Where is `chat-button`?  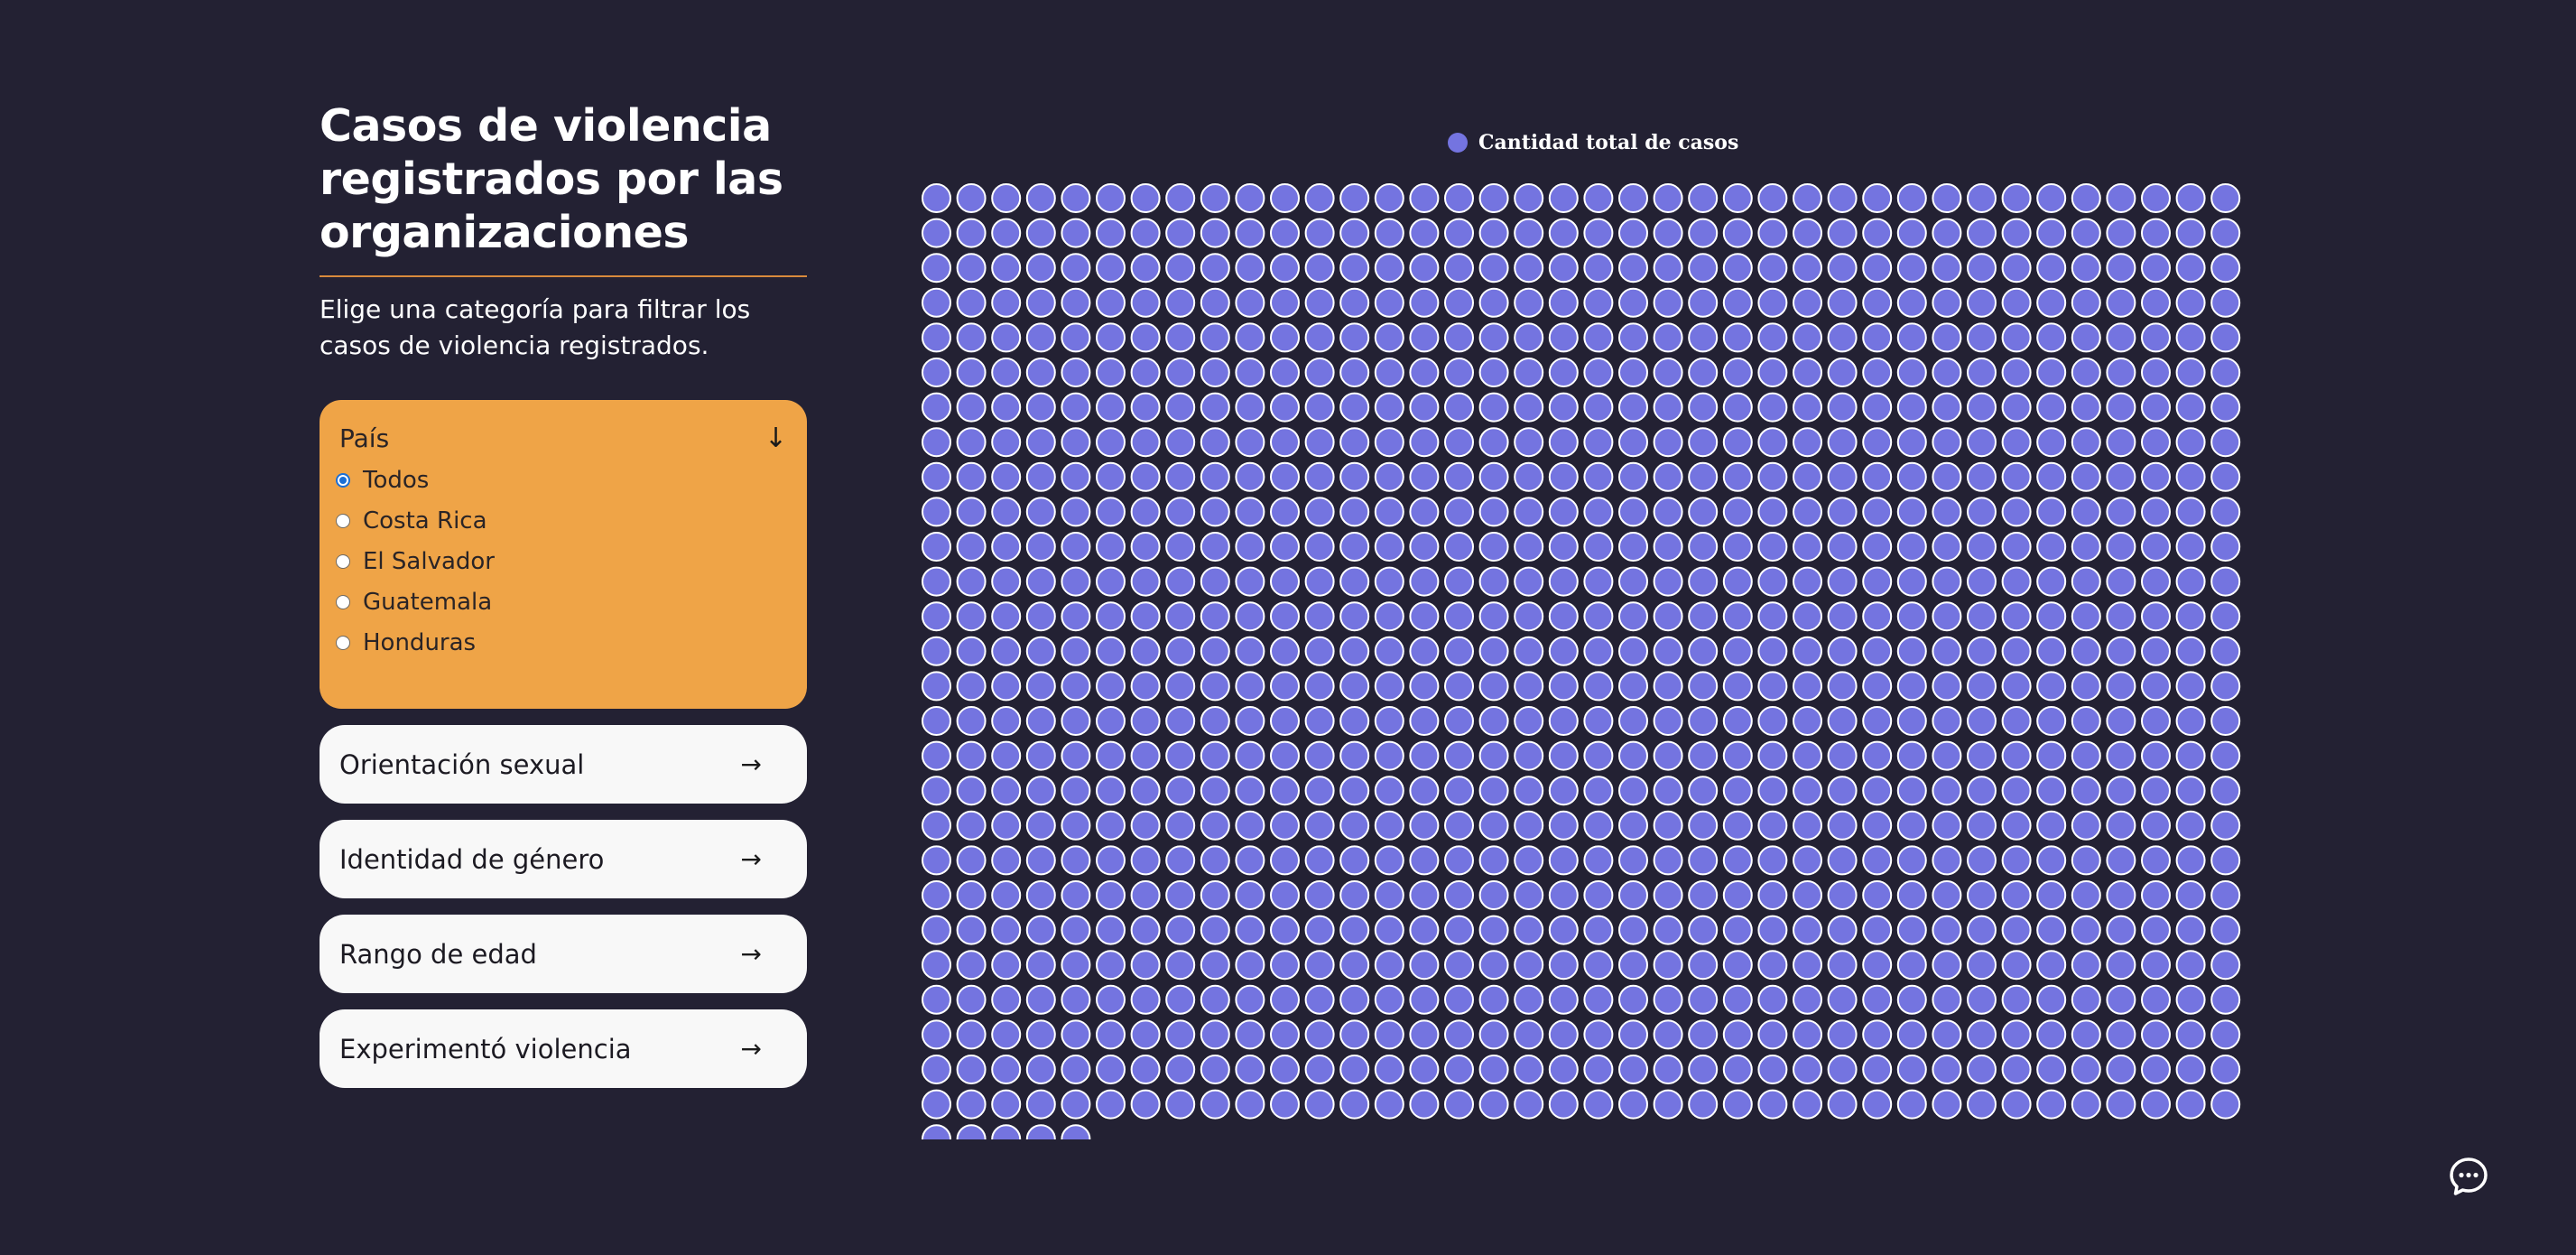 chat-button is located at coordinates (2468, 1176).